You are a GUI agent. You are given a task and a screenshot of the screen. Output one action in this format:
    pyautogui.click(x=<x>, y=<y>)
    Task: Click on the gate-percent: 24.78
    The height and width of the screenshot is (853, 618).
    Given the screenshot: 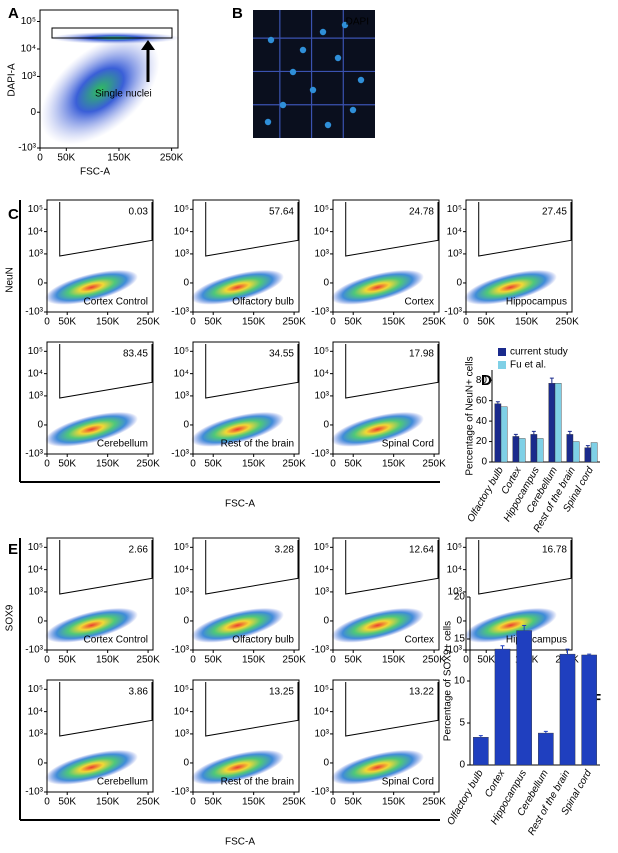 What is the action you would take?
    pyautogui.click(x=421, y=212)
    